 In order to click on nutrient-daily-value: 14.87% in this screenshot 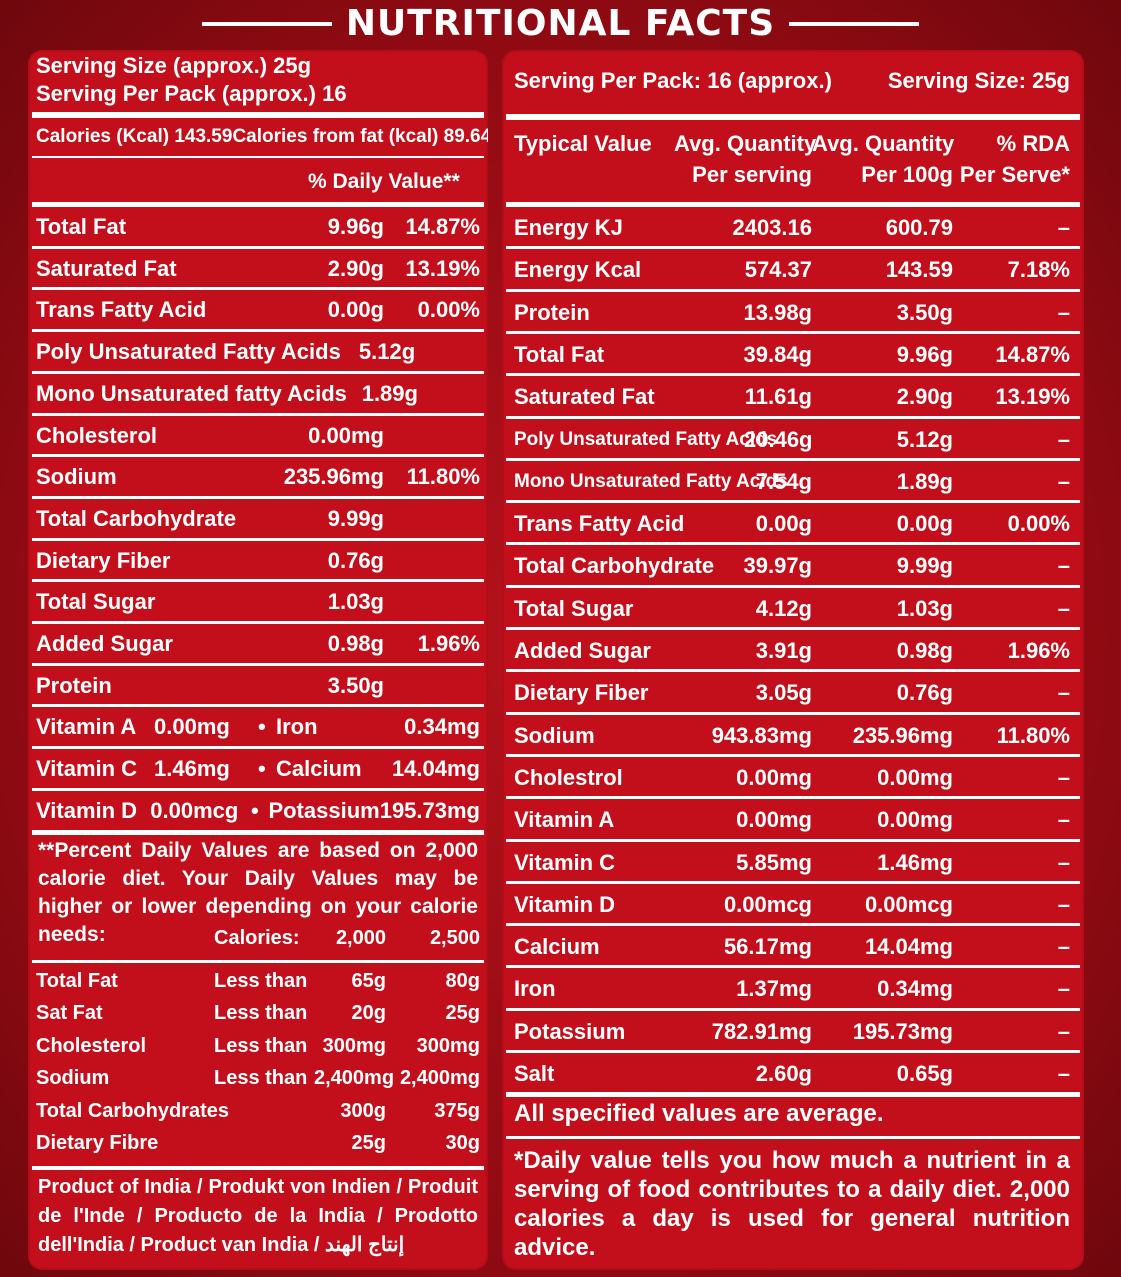, I will do `click(442, 226)`.